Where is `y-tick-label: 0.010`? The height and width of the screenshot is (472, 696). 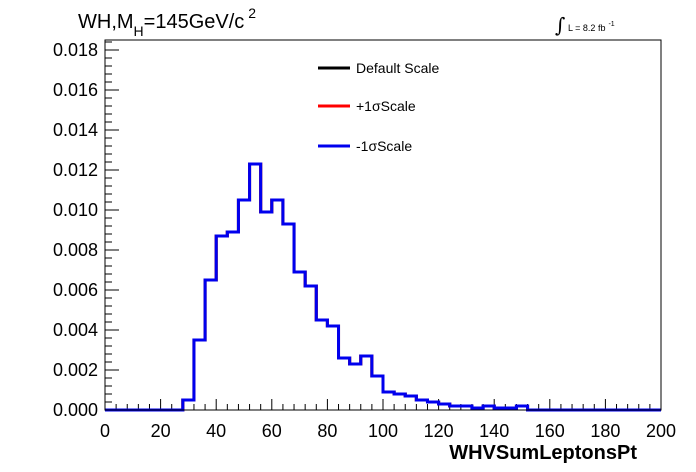 y-tick-label: 0.010 is located at coordinates (75, 210).